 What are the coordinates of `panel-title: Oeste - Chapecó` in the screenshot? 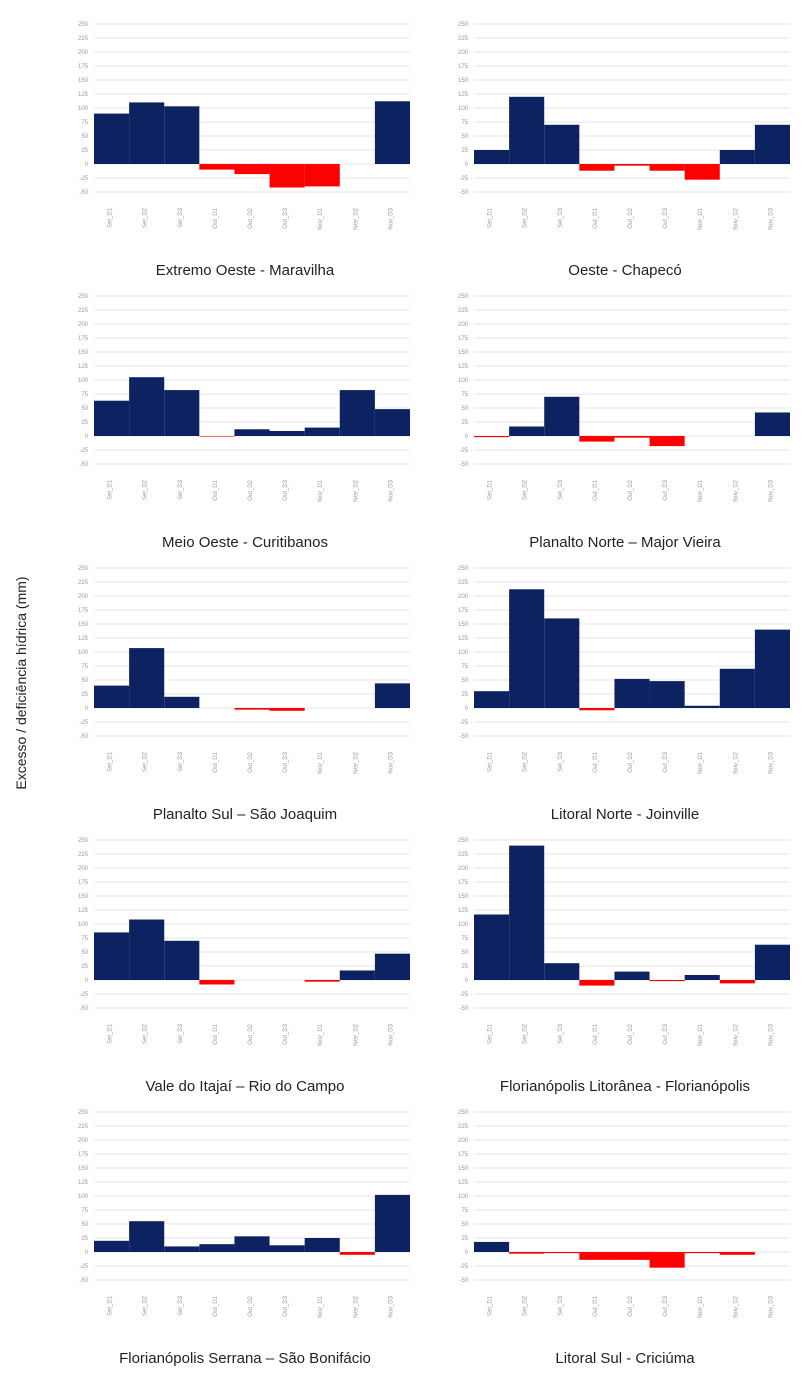 It's located at (625, 270).